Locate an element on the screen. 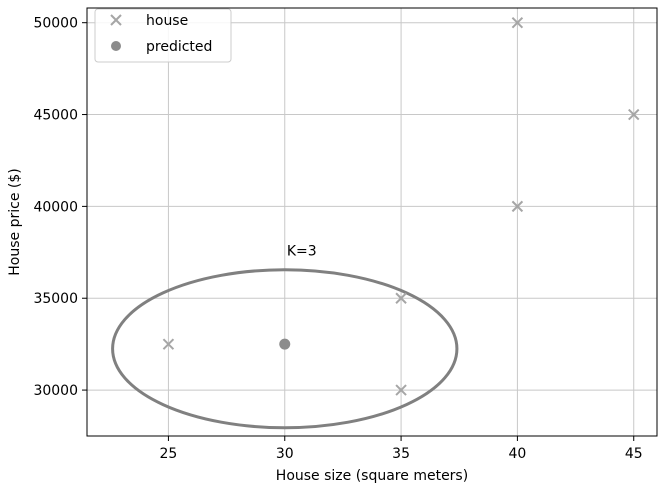 The height and width of the screenshot is (486, 670). legend-house-marker-icon is located at coordinates (116, 20).